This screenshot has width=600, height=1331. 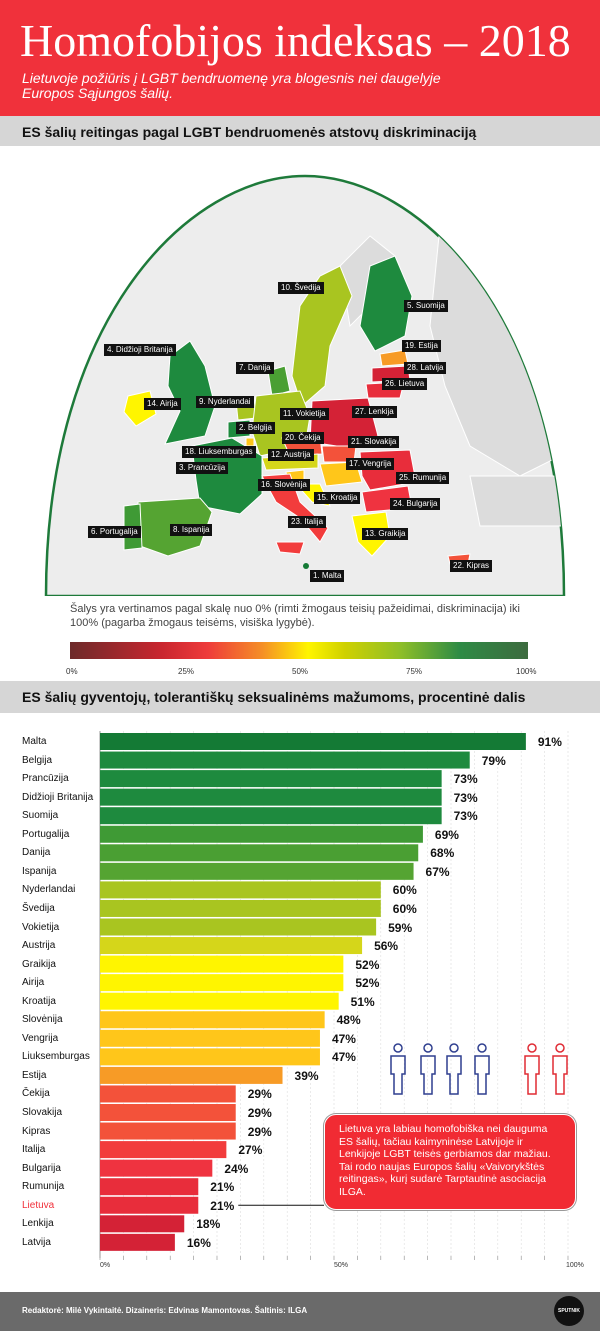 I want to click on legend-tick: 0%, so click(x=72, y=671).